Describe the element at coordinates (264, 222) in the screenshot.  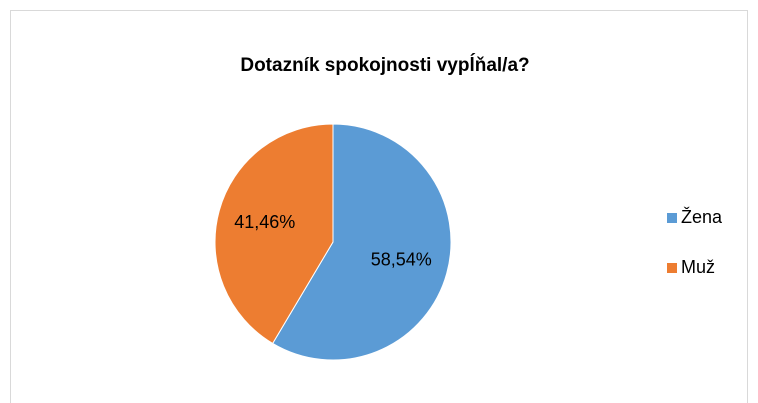
I see `data-label: 41,46%` at that location.